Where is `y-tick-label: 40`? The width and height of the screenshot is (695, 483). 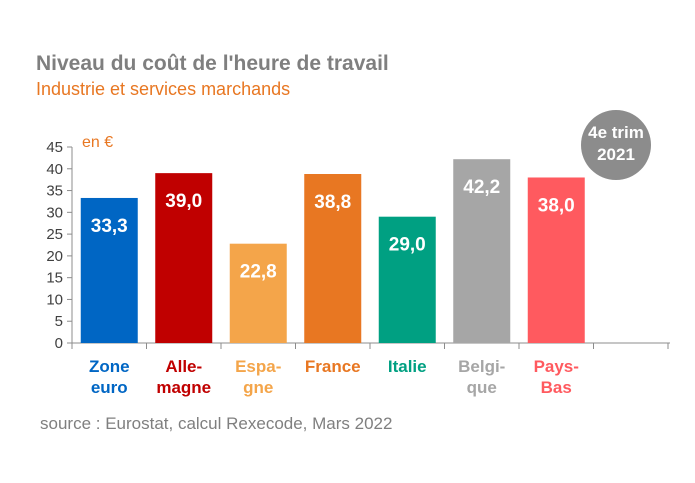
y-tick-label: 40 is located at coordinates (54, 169).